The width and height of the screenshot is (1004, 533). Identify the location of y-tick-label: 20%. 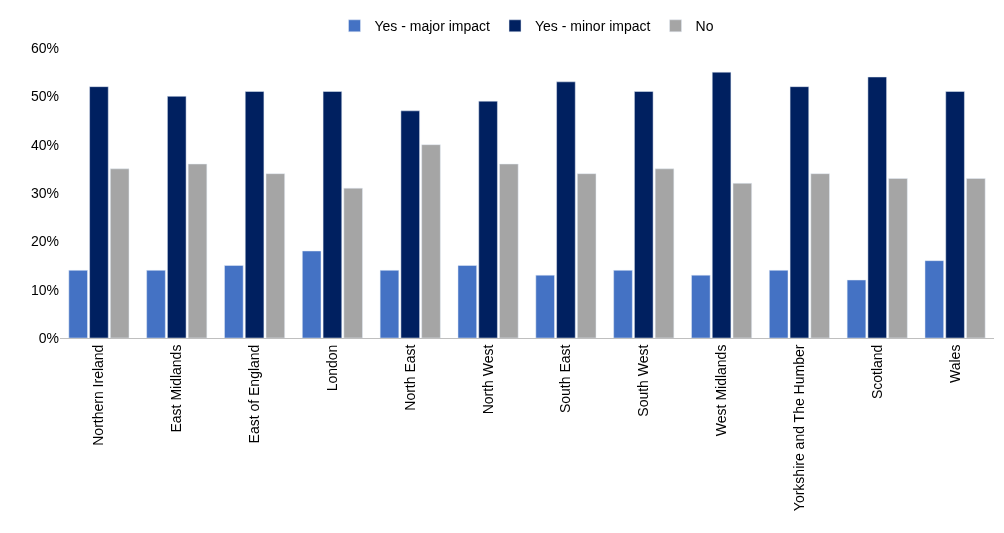
(44, 241).